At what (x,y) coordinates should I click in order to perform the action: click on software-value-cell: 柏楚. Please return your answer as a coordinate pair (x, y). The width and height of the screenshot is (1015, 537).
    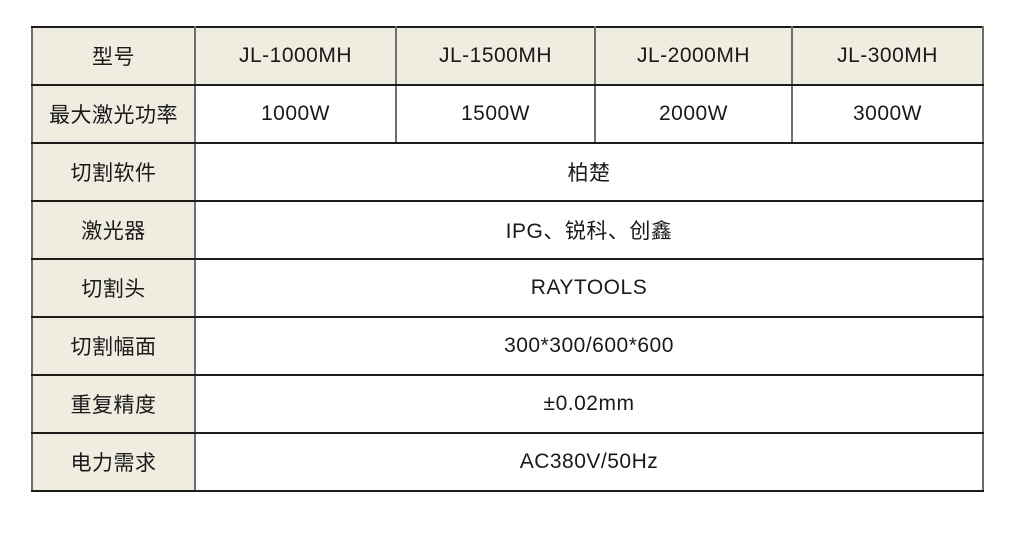
    Looking at the image, I should click on (589, 172).